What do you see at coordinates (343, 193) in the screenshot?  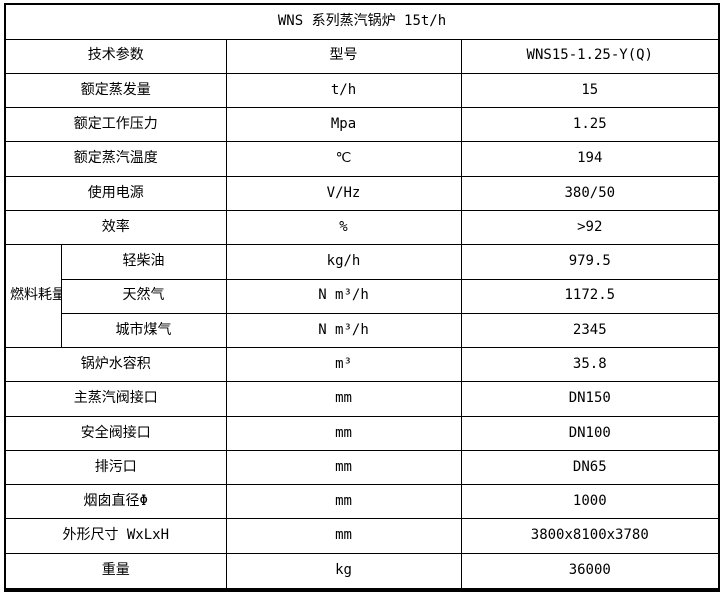 I see `unit-cell: V/Hz` at bounding box center [343, 193].